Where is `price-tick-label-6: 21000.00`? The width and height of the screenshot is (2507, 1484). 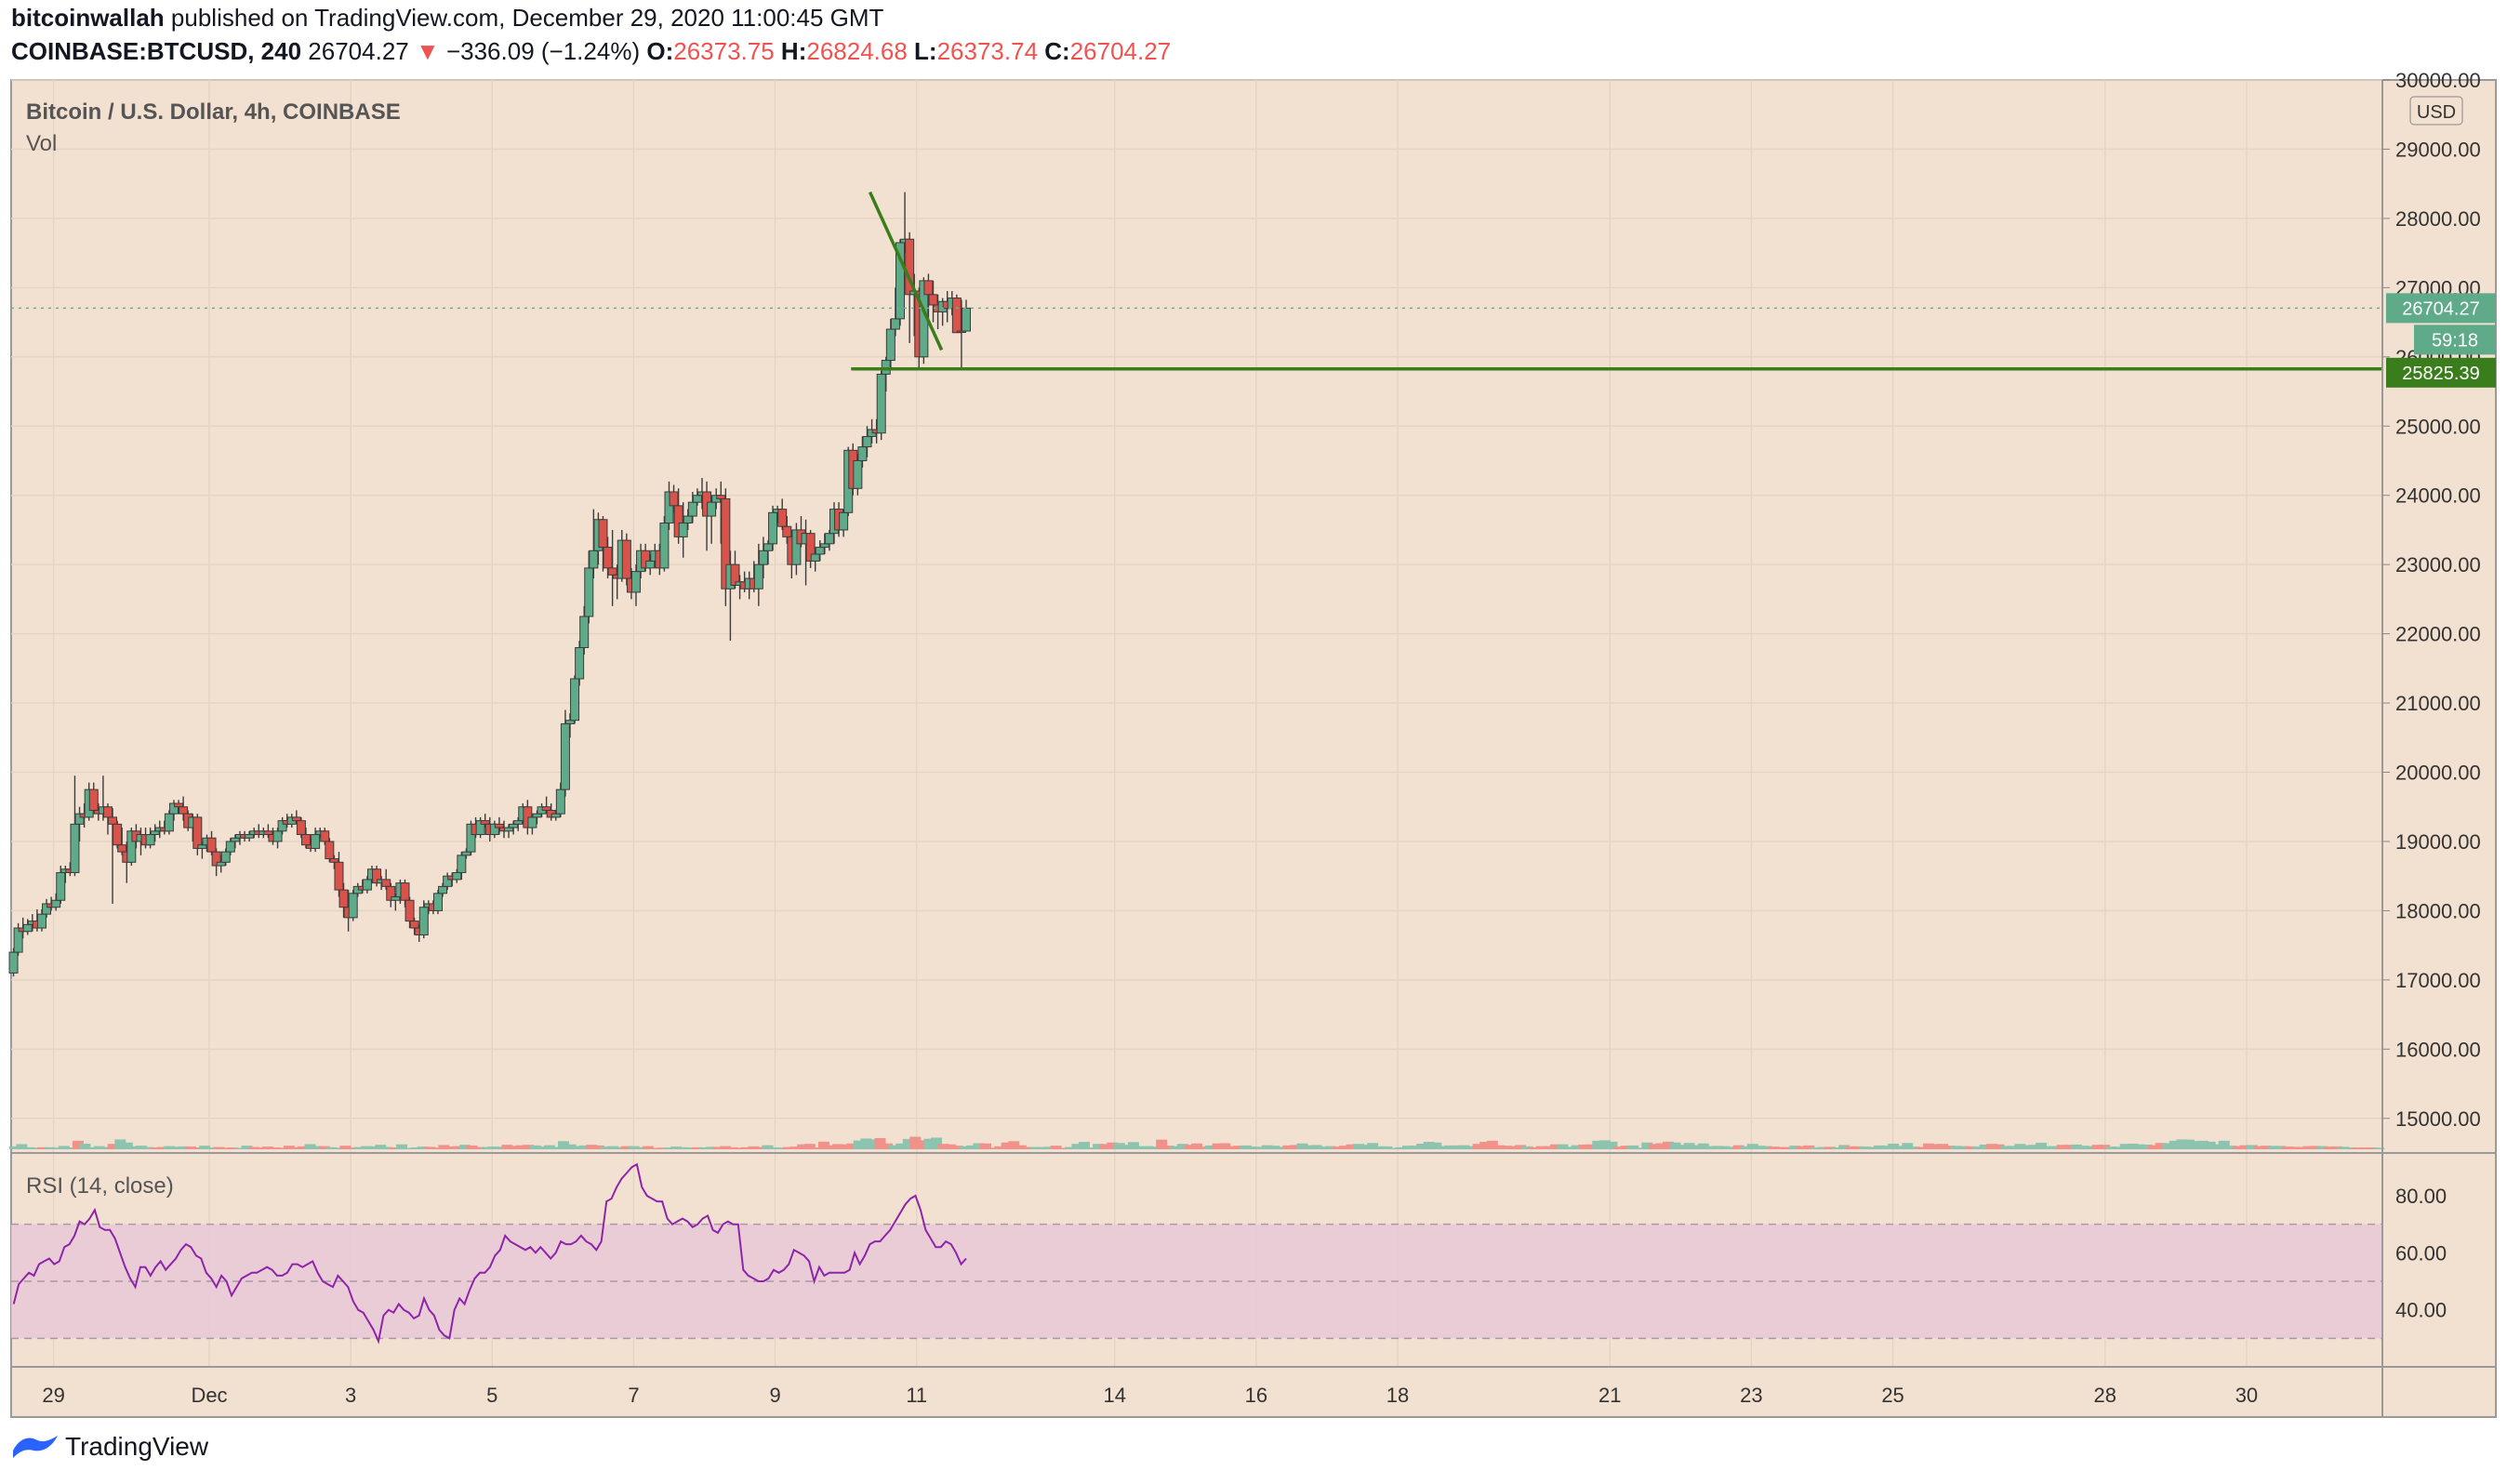
price-tick-label-6: 21000.00 is located at coordinates (2438, 703).